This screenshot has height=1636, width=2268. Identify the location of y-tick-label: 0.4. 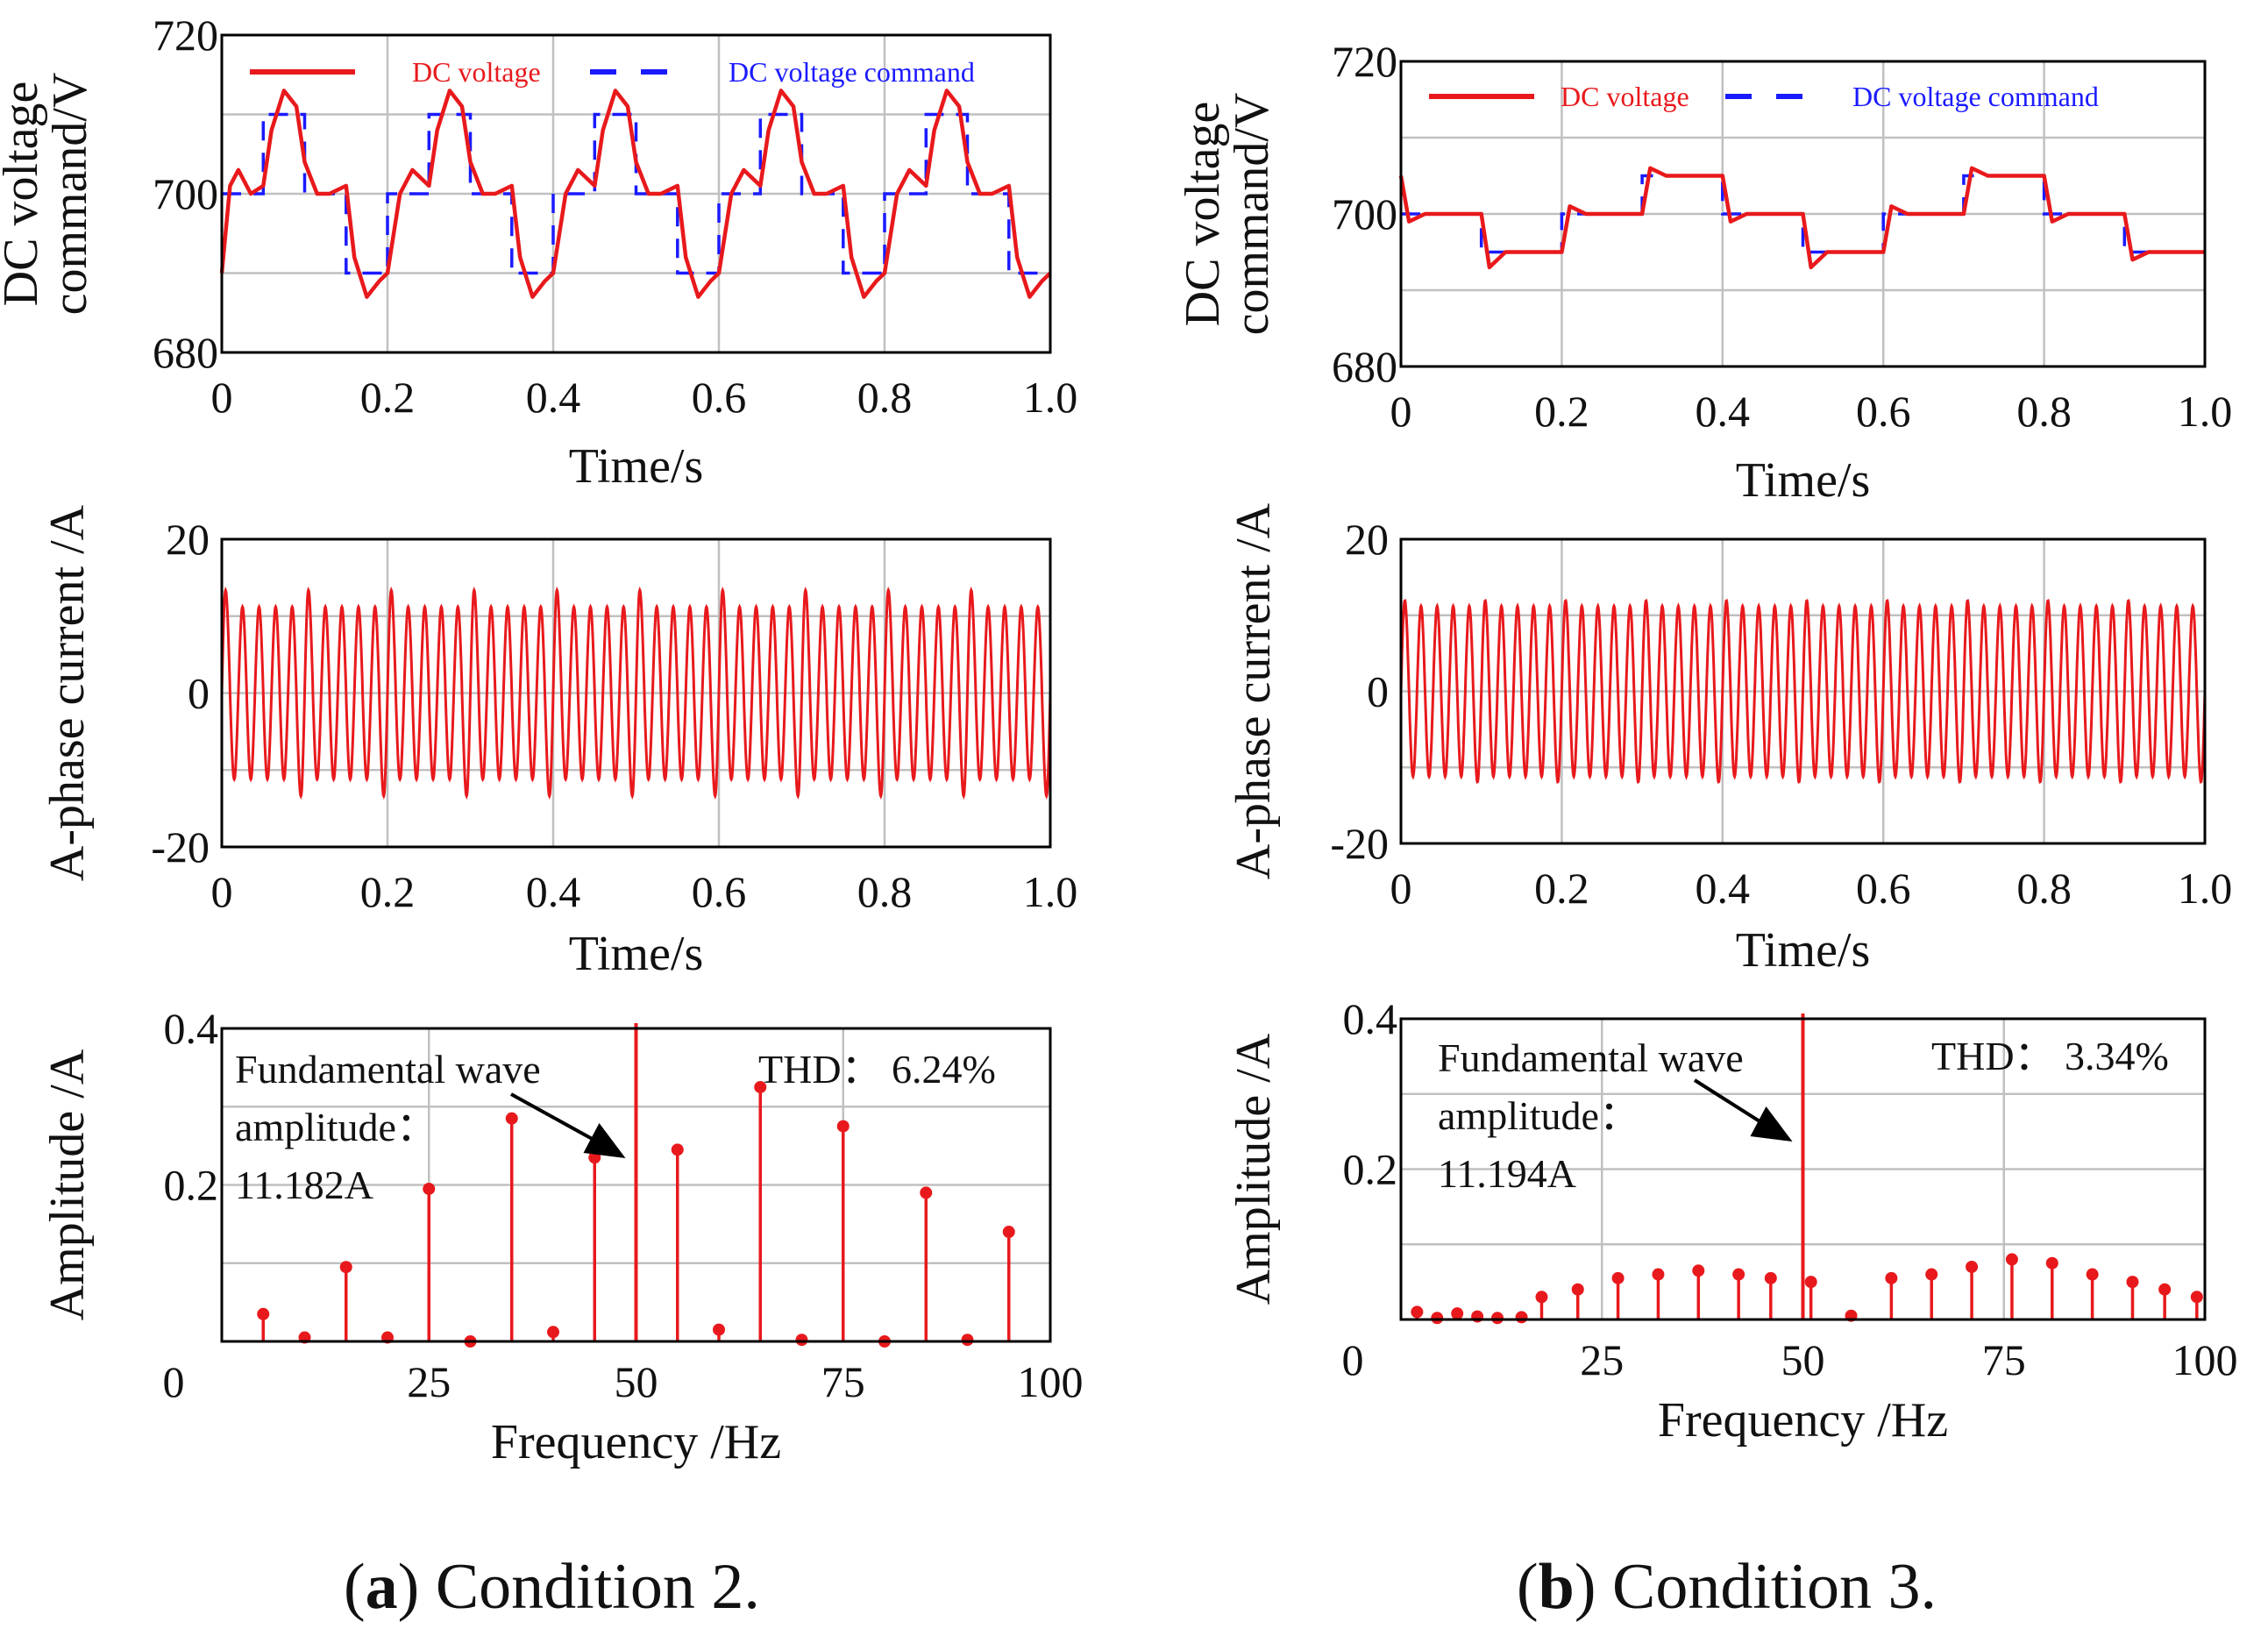
(191, 1028).